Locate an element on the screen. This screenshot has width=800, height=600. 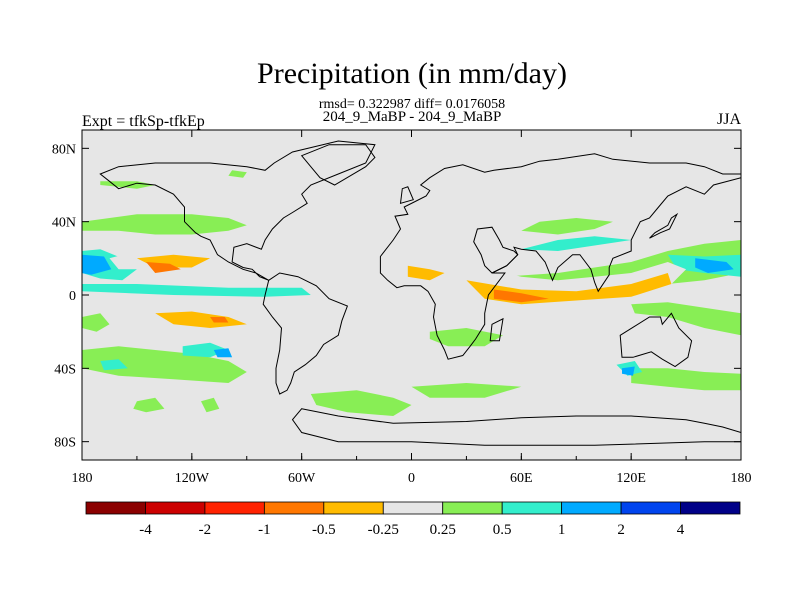
x-tick-label-1: 120W is located at coordinates (192, 478).